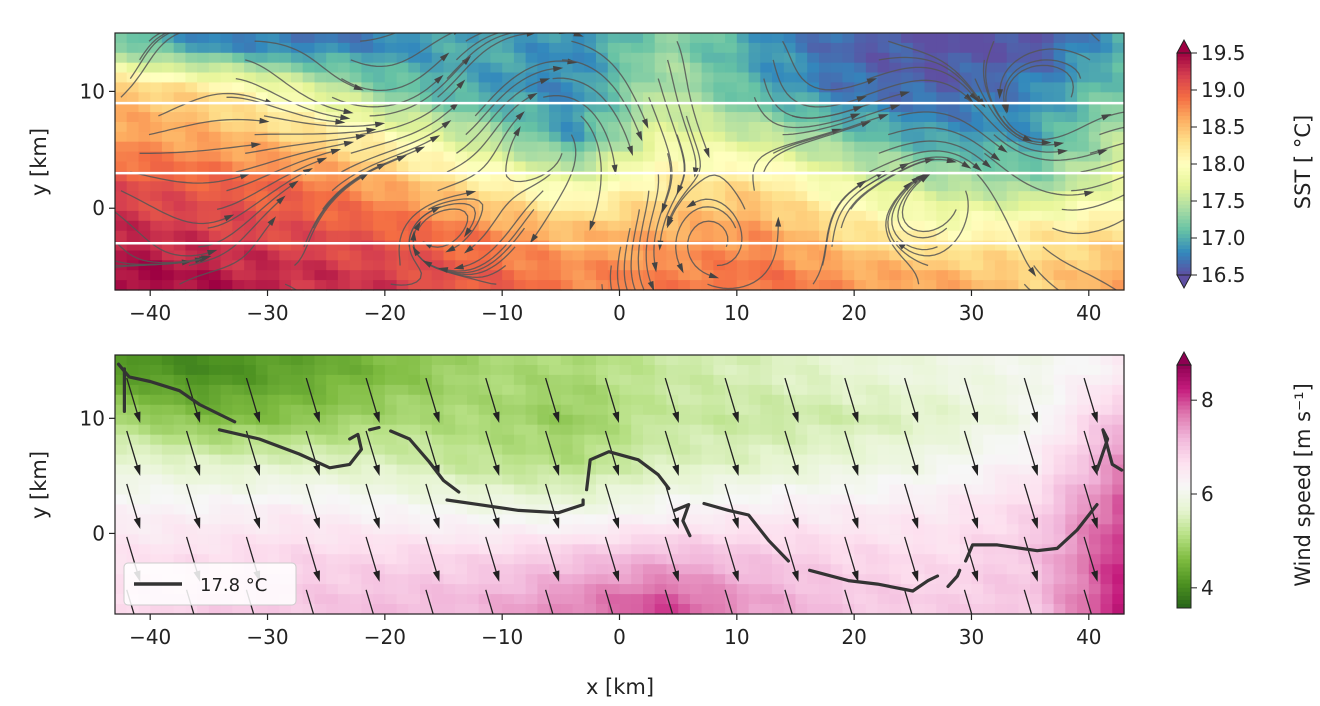  What do you see at coordinates (1223, 53) in the screenshot?
I see `colorbar-tick-label: 19.5` at bounding box center [1223, 53].